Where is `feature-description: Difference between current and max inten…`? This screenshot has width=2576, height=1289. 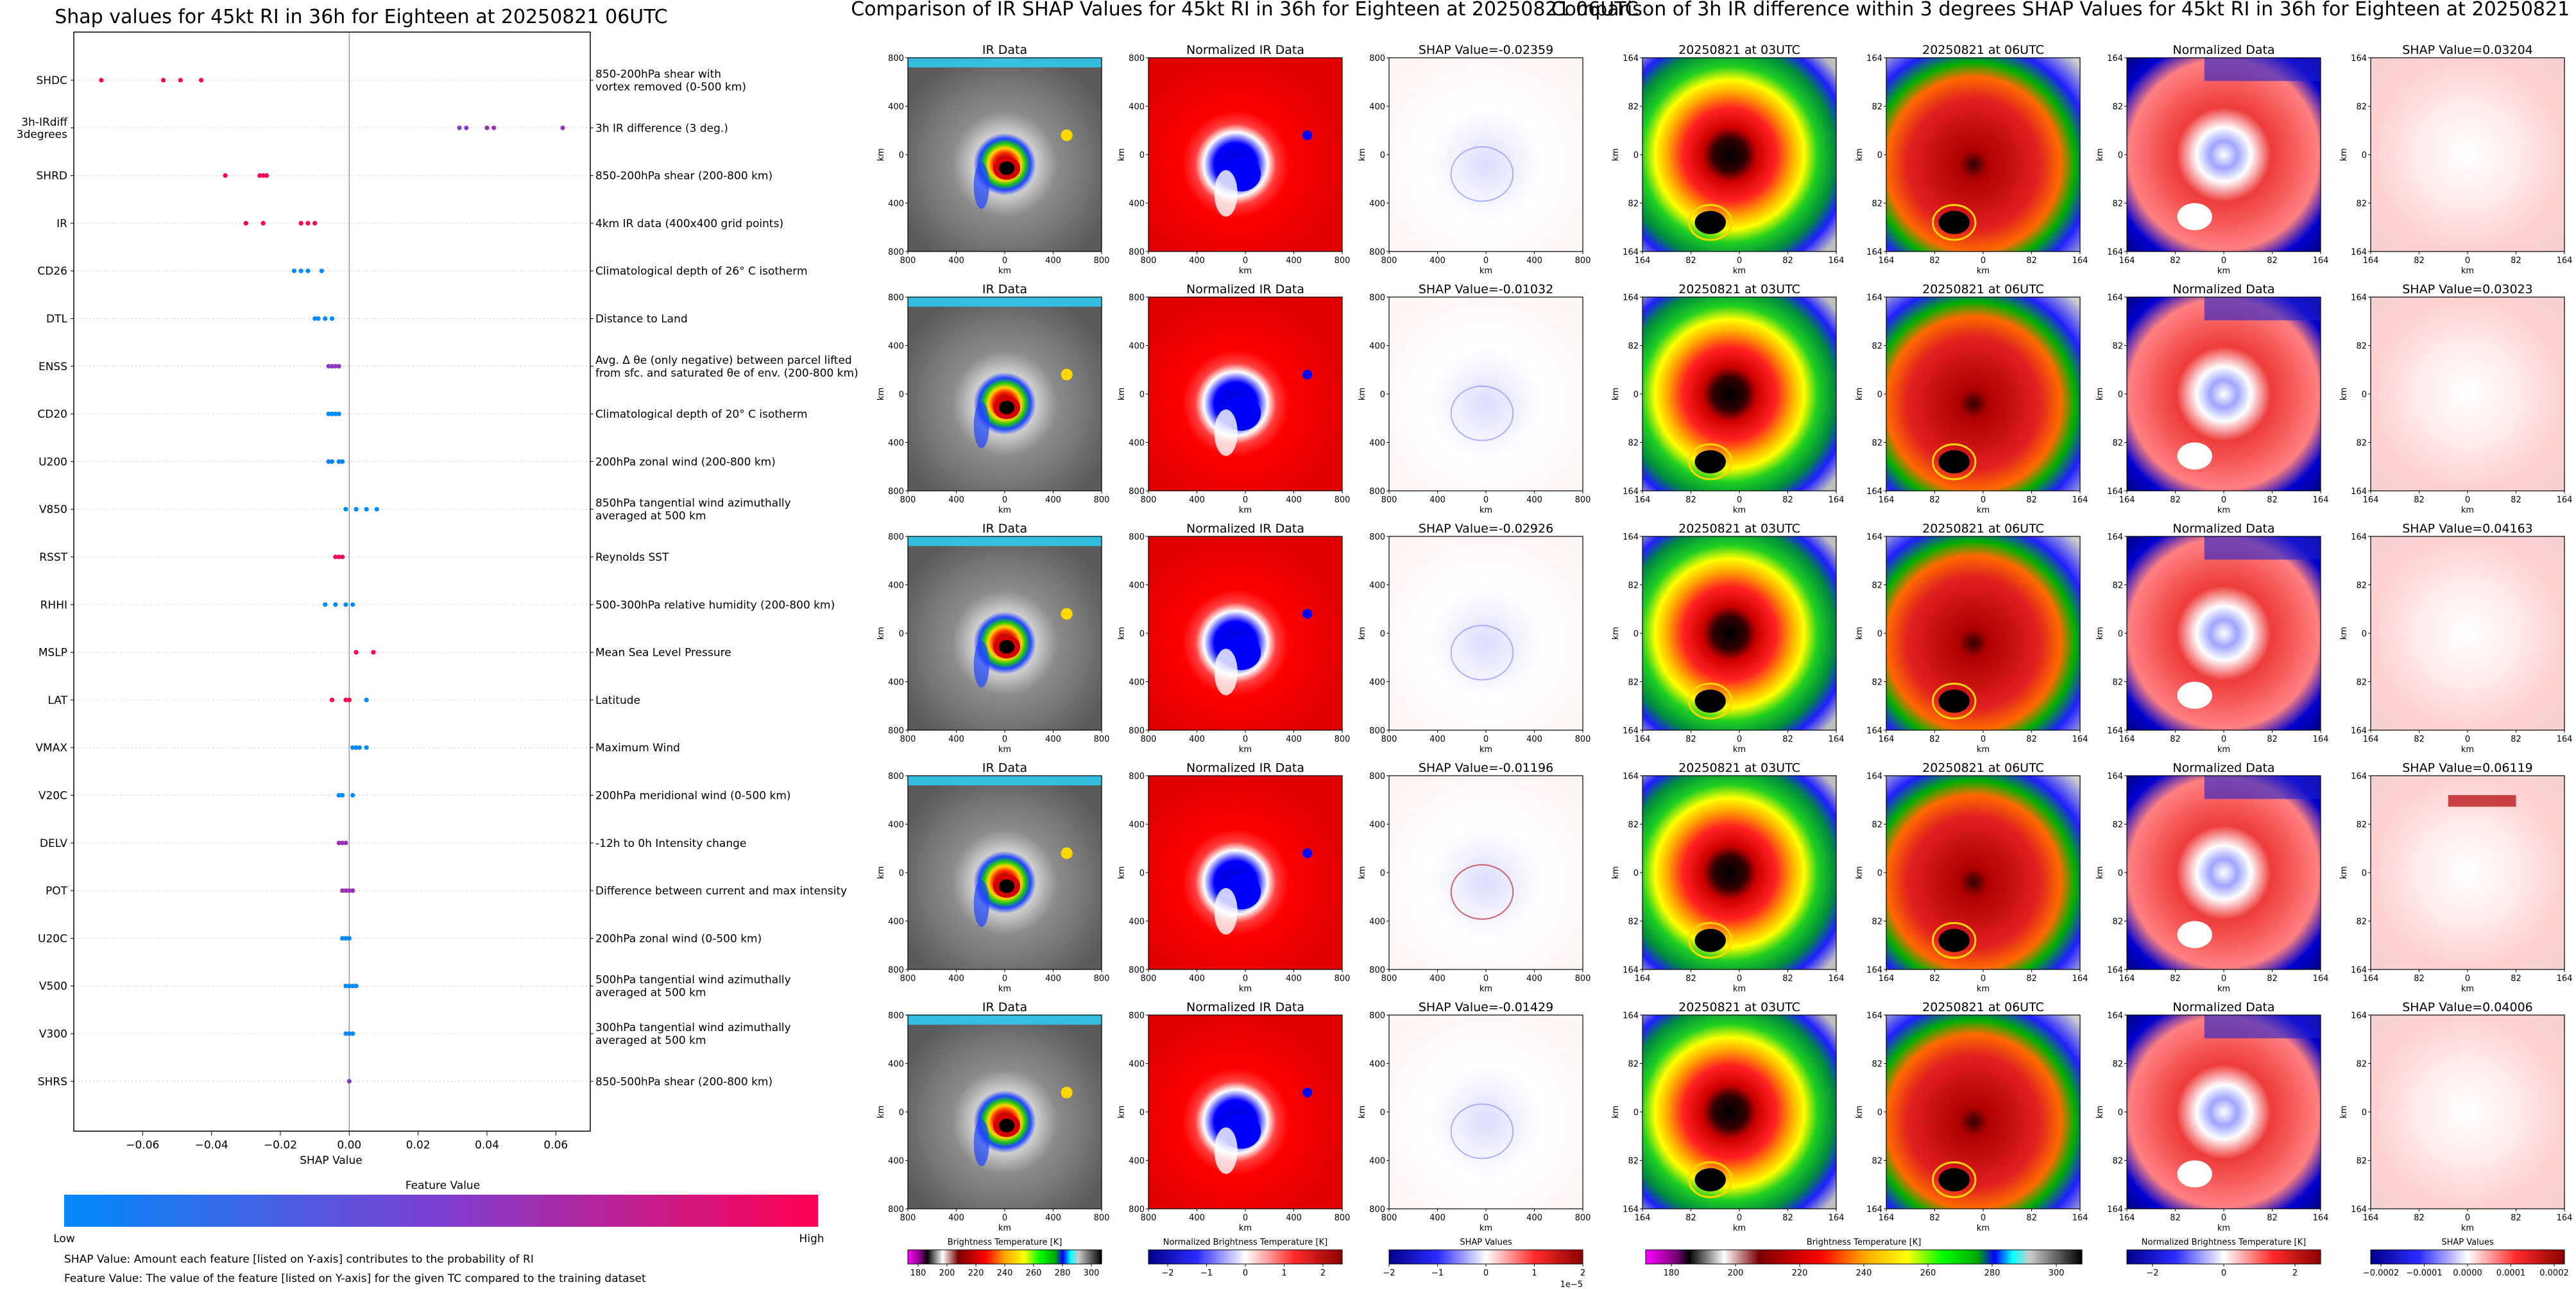 feature-description: Difference between current and max inten… is located at coordinates (721, 892).